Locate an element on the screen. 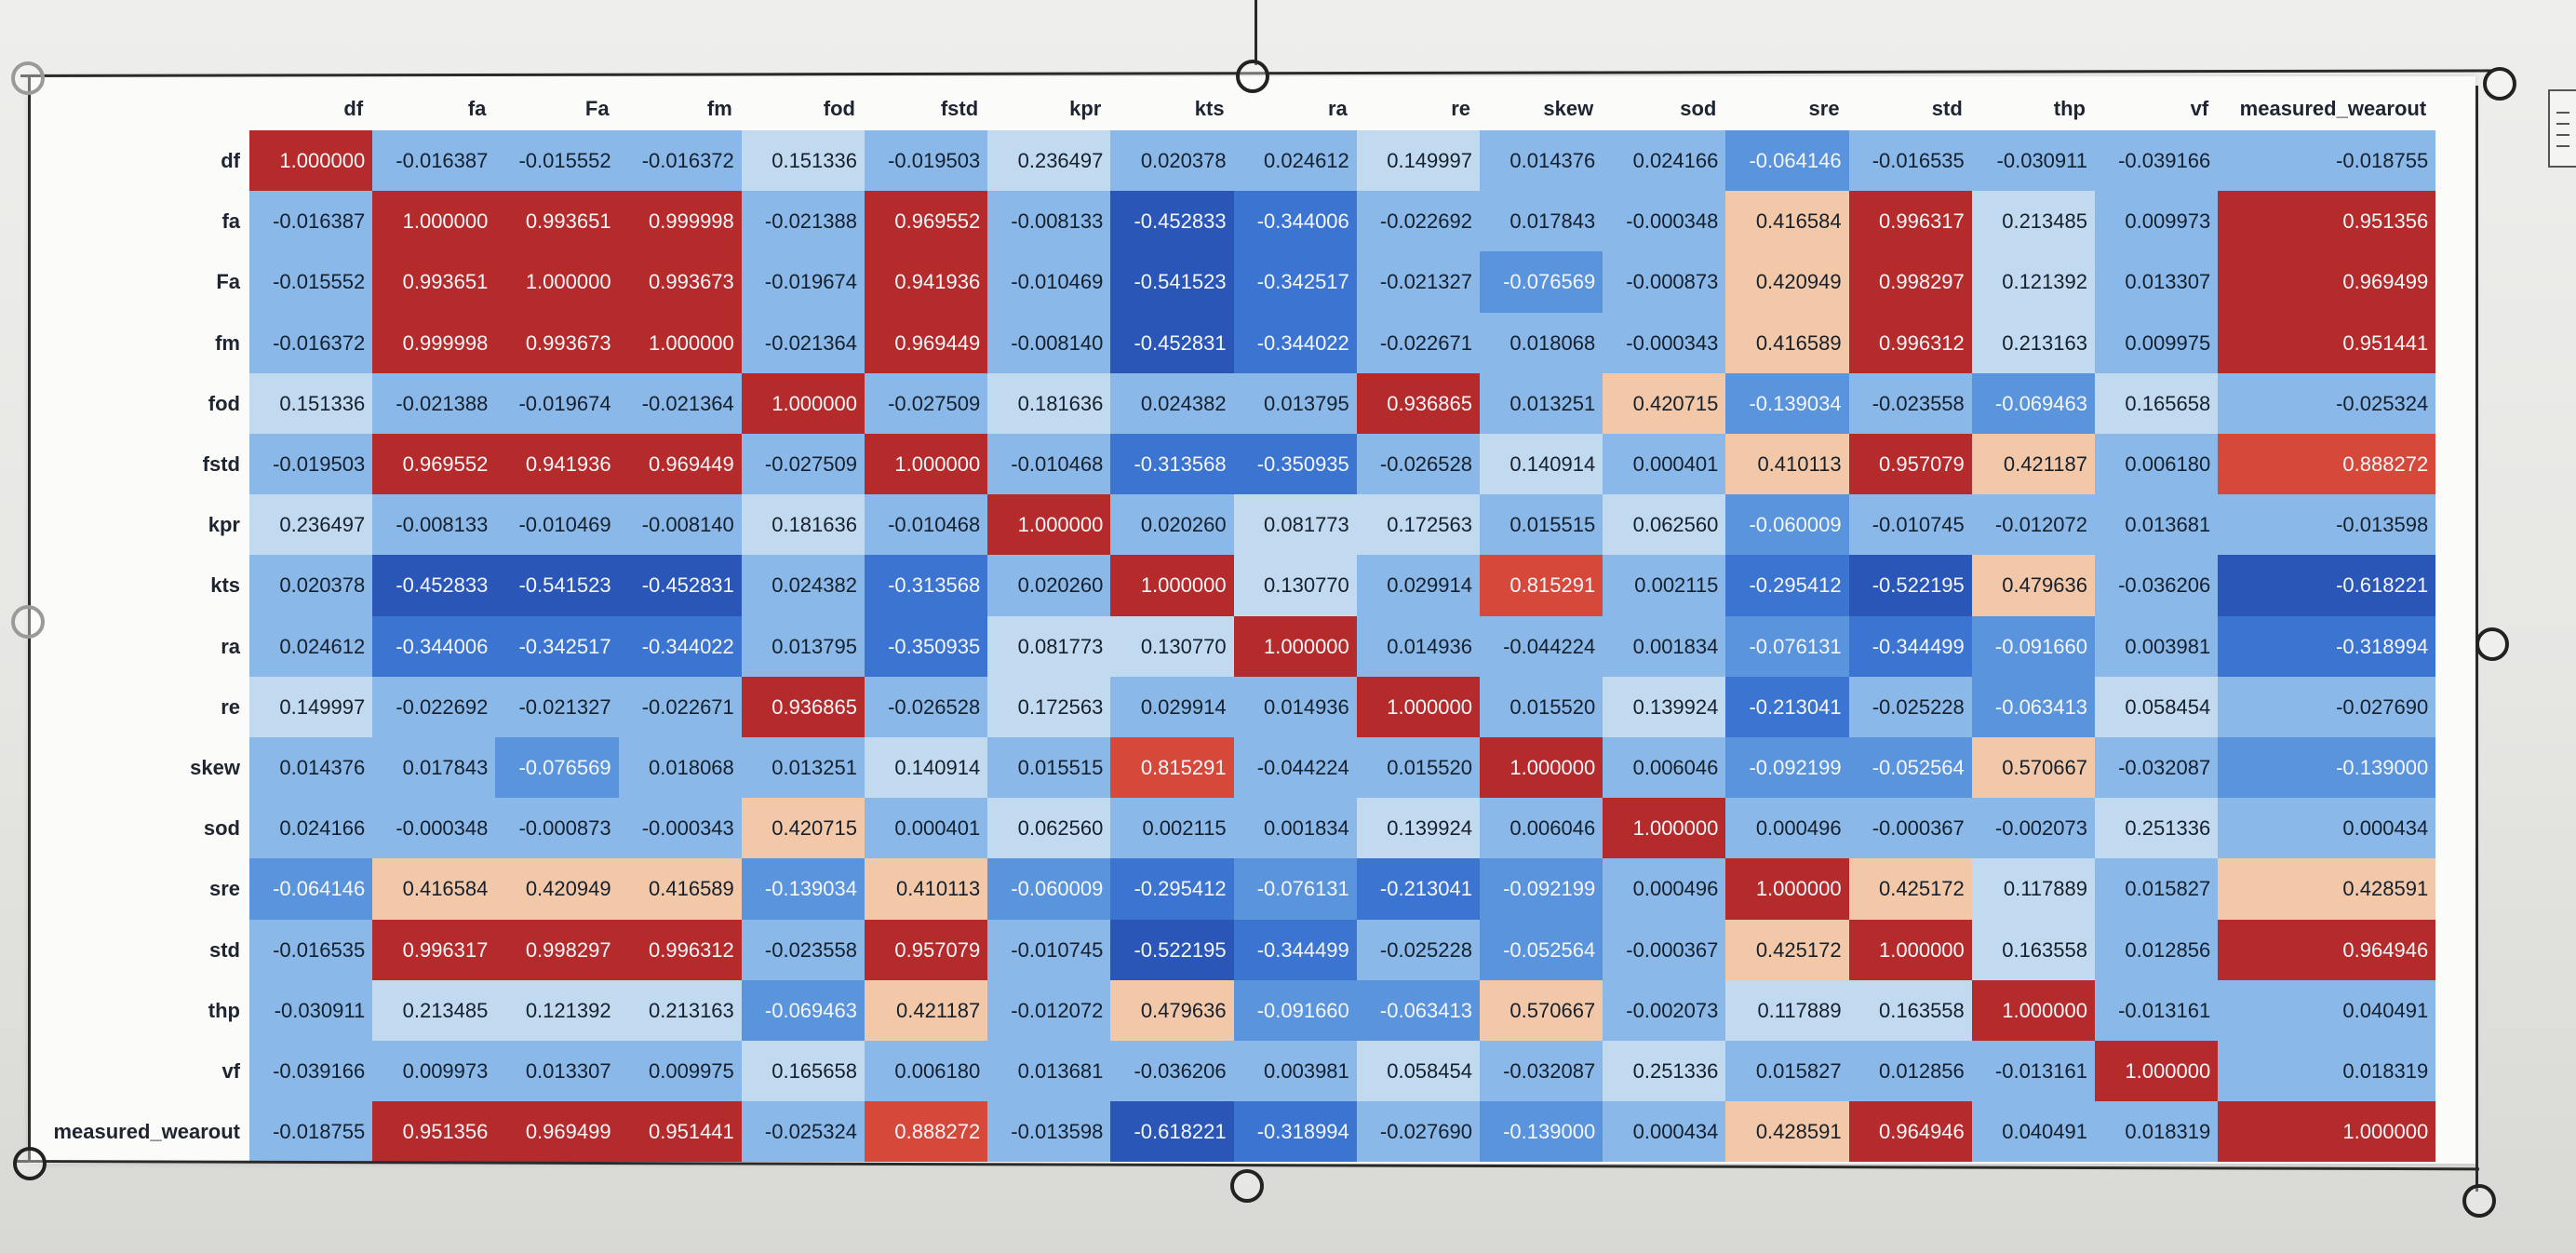 The image size is (2576, 1253). table-cell: 0.236497 is located at coordinates (311, 525).